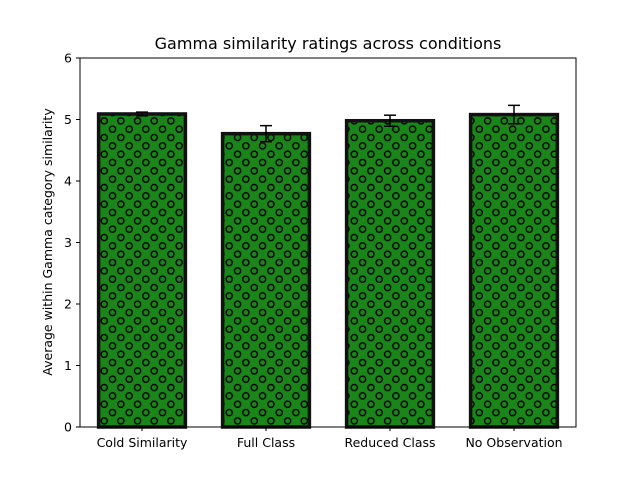  I want to click on y-tick-label: 4, so click(68, 181).